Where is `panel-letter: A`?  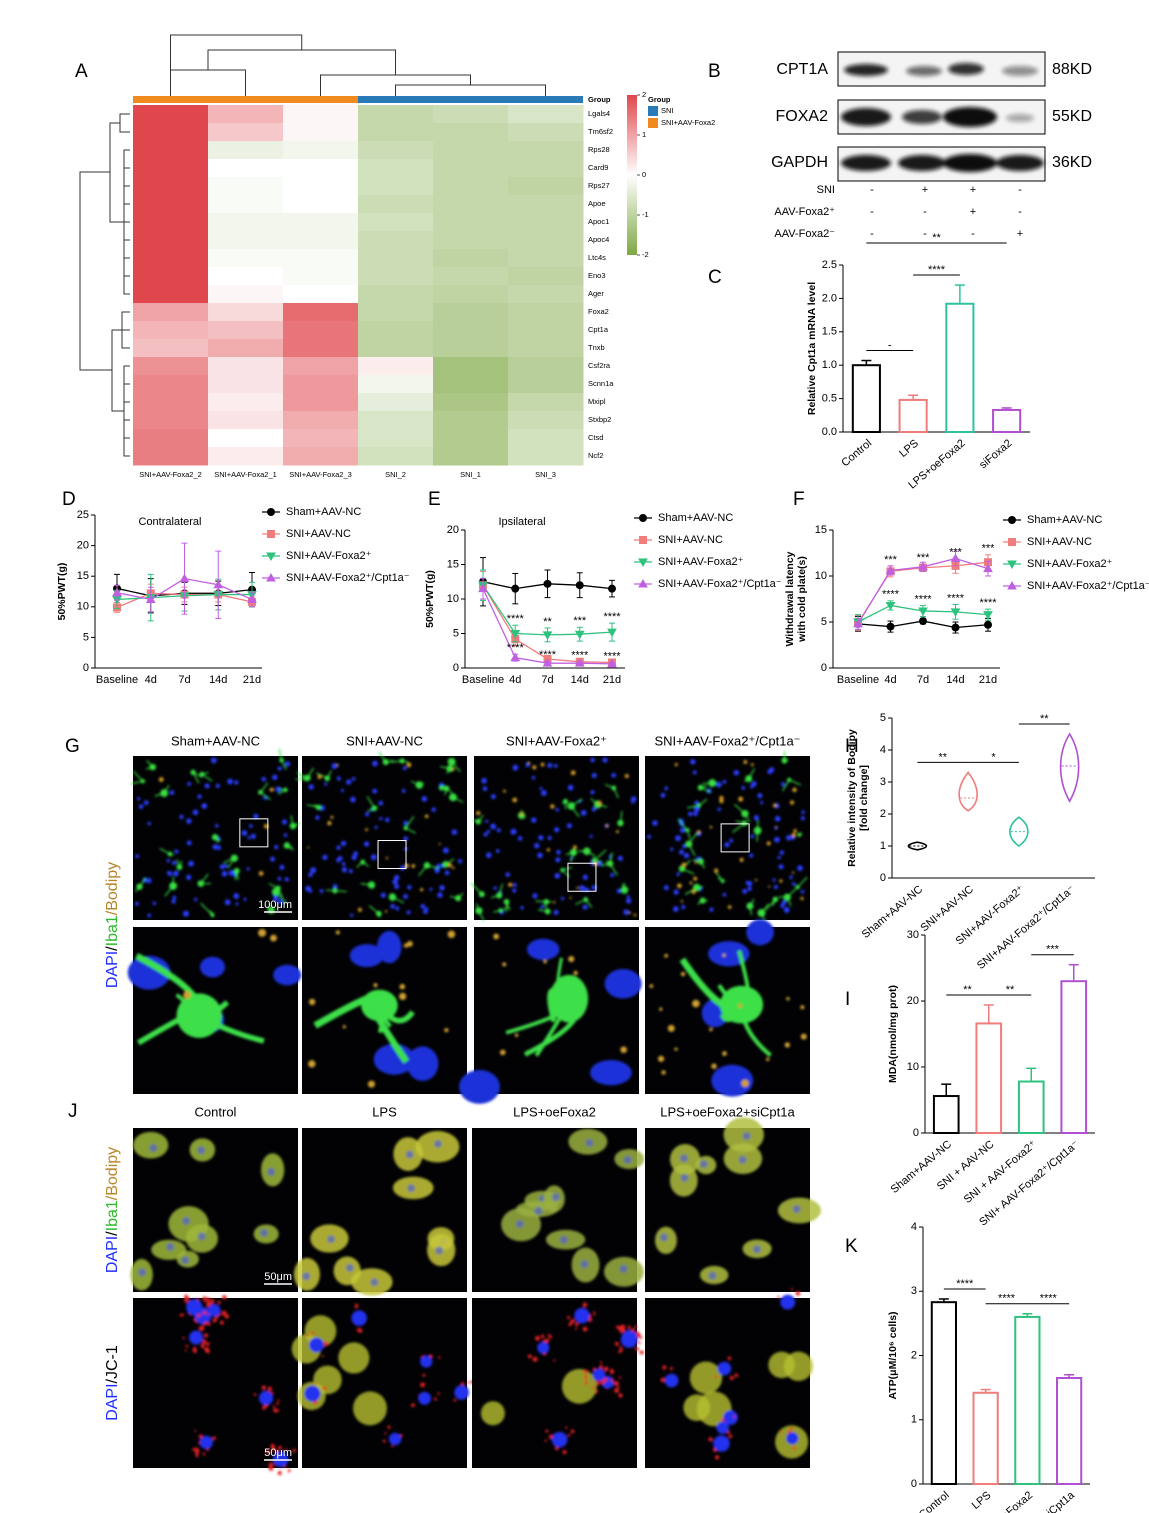 panel-letter: A is located at coordinates (81, 71).